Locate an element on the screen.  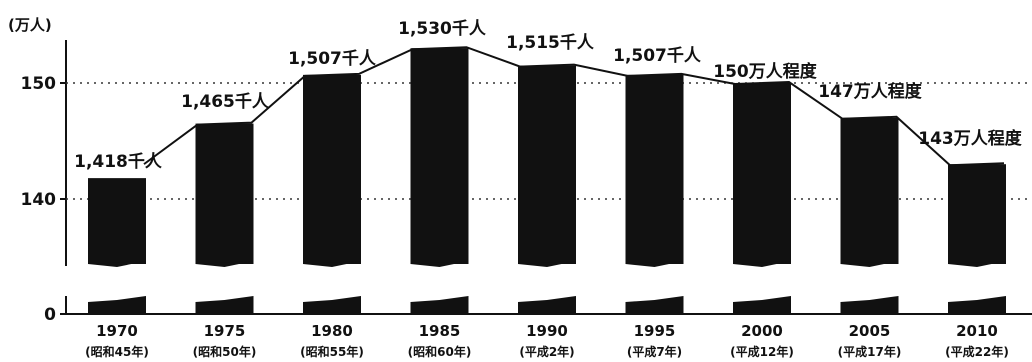
x-tick-year: 1995 is located at coordinates (655, 331).